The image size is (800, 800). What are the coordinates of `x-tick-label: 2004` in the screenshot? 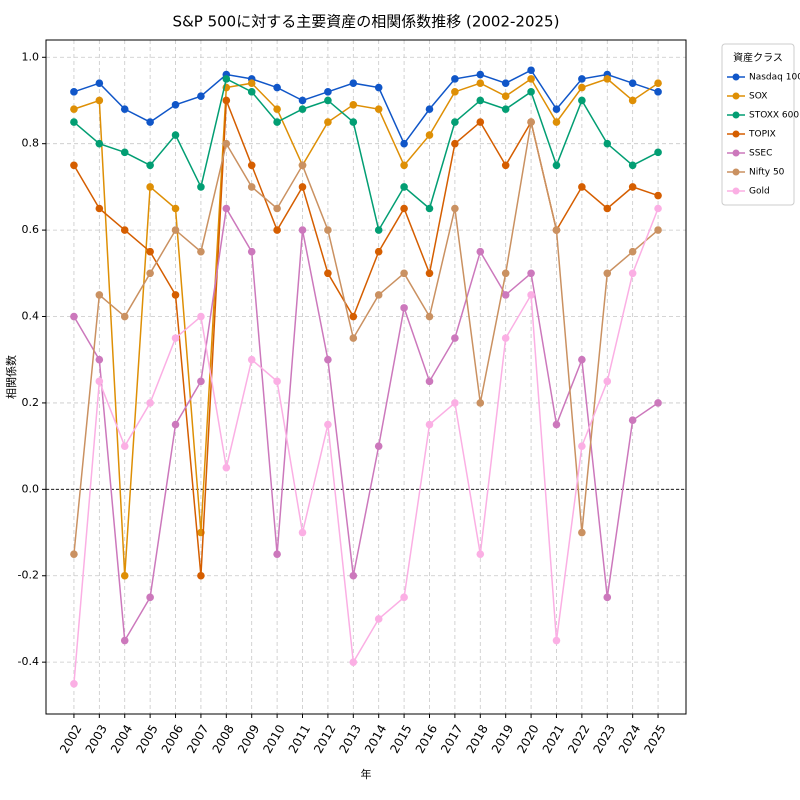 It's located at (121, 738).